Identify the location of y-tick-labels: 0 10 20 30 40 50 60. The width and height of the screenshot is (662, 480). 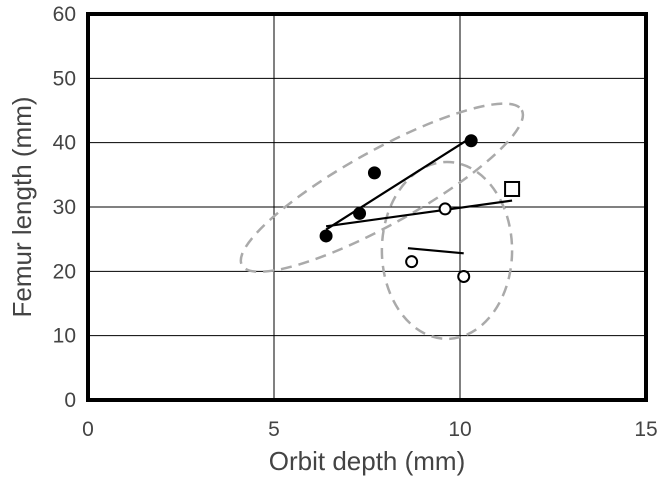
(64, 207).